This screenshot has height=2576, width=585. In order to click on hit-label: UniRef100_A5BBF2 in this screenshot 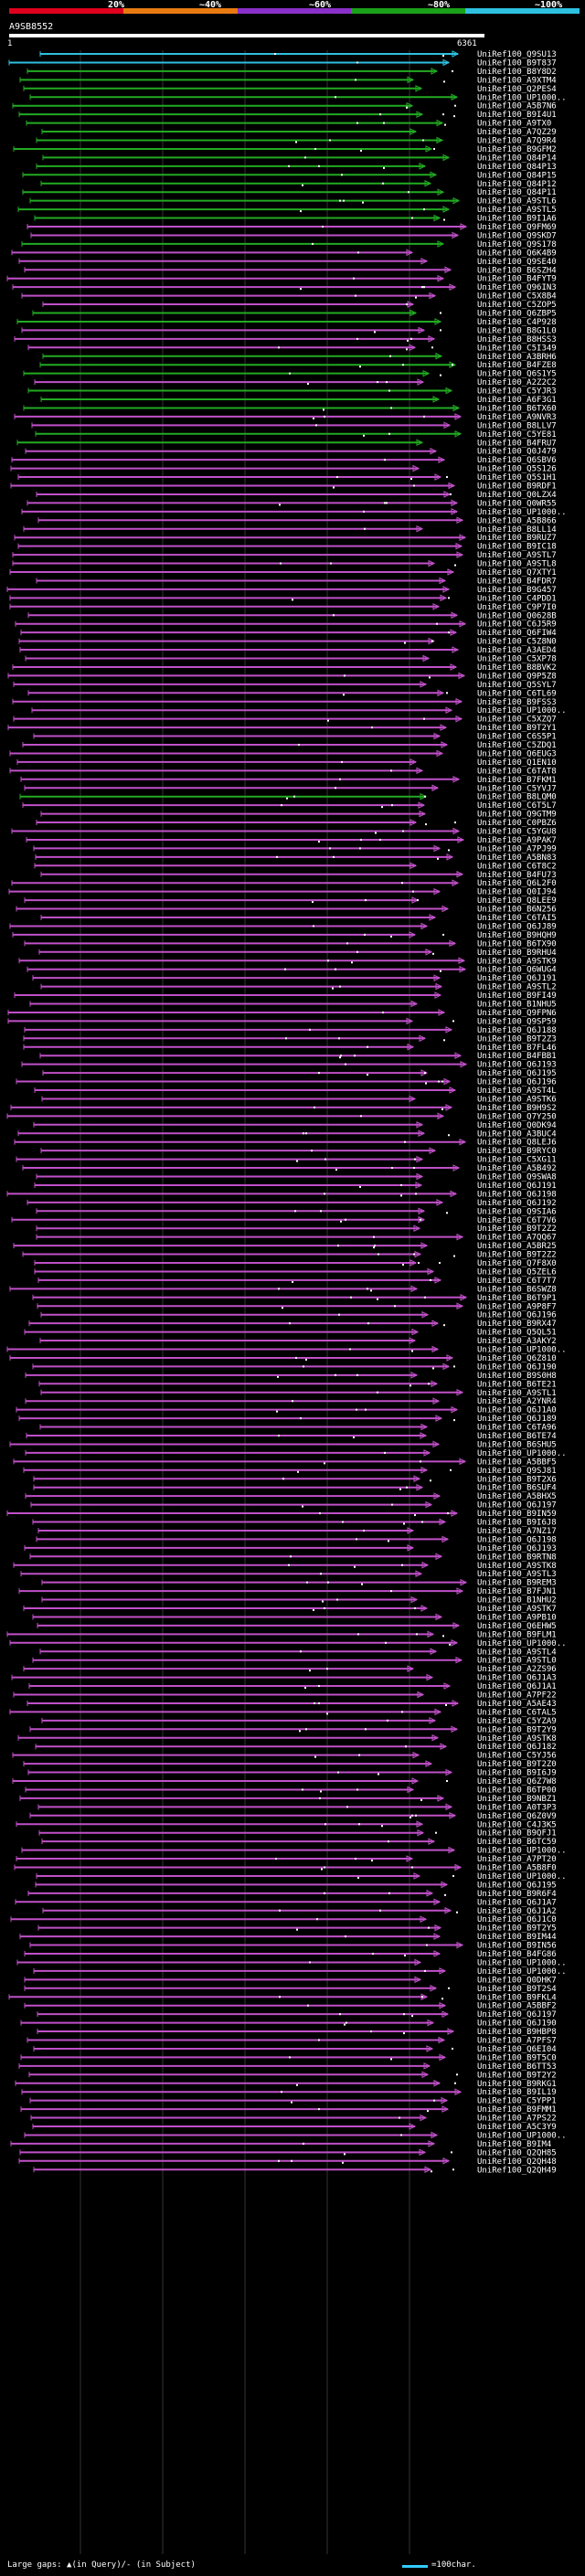, I will do `click(517, 2006)`.